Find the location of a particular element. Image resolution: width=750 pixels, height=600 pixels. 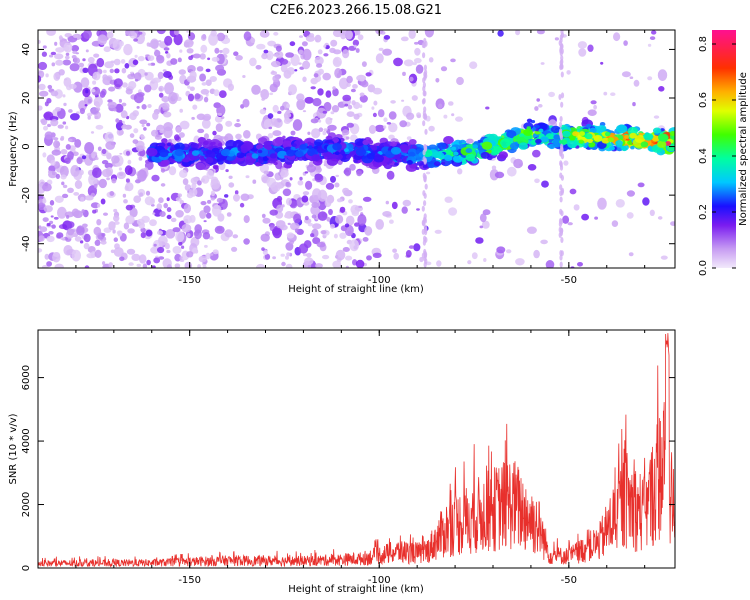

spectrogram-ytick-label: 20 is located at coordinates (26, 98).